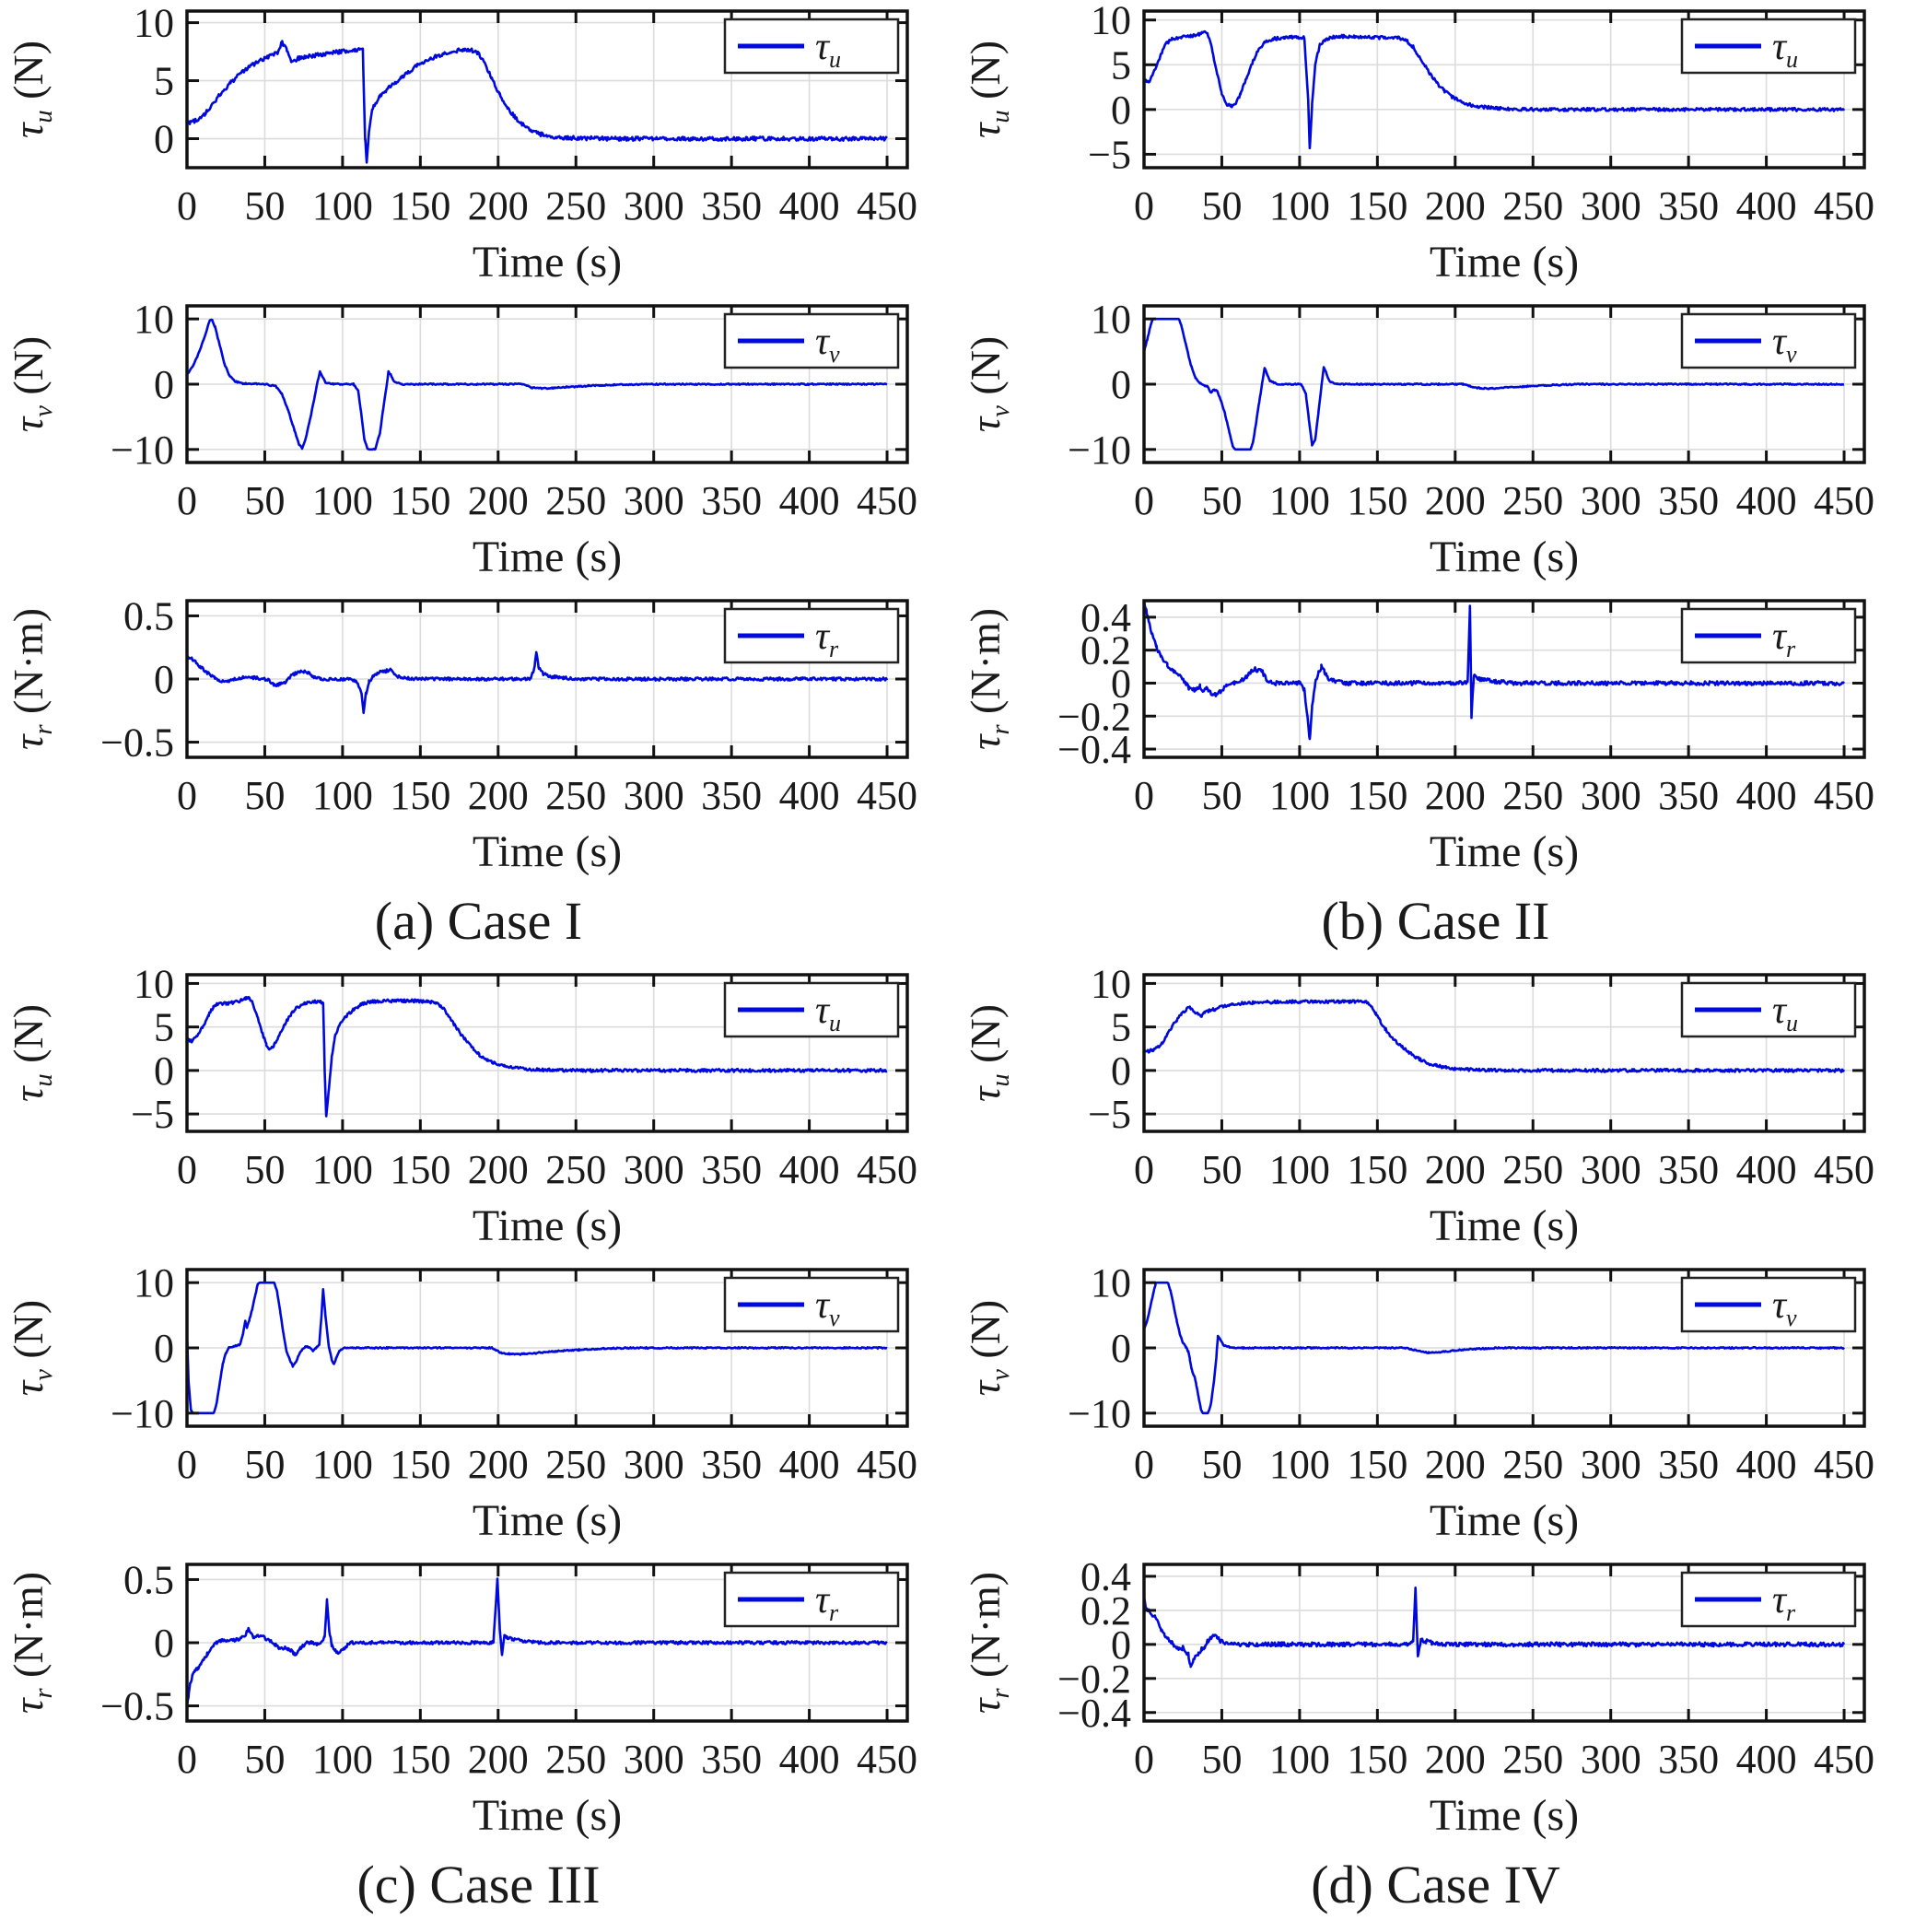  What do you see at coordinates (1094, 1713) in the screenshot?
I see `svg-text: −0.4` at bounding box center [1094, 1713].